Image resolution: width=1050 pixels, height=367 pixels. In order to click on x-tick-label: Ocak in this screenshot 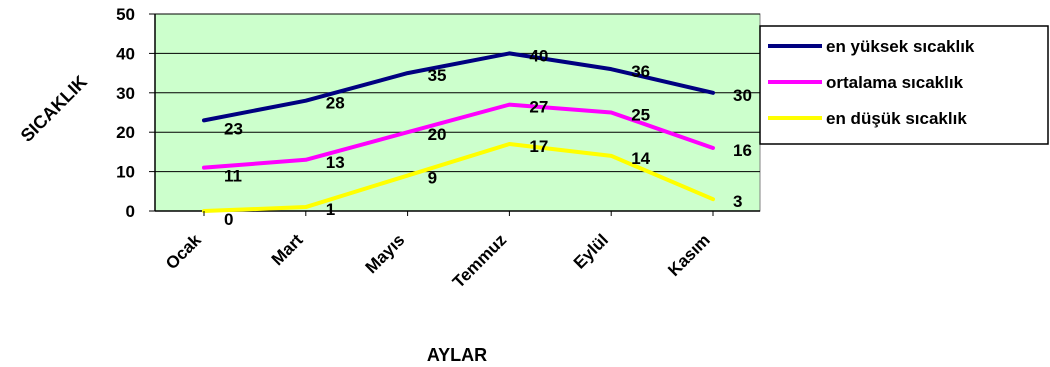, I will do `click(183, 251)`.